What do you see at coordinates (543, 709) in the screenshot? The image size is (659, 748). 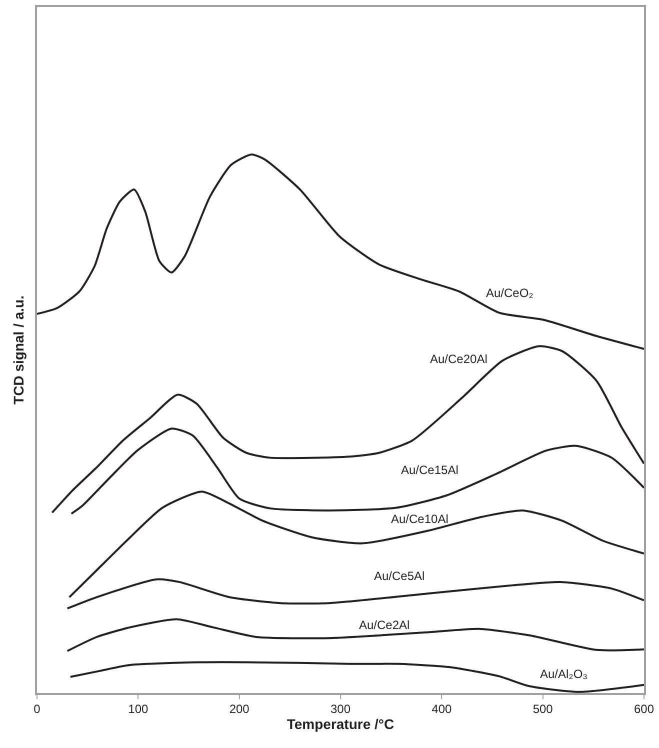 I see `x-tick-label: 500` at bounding box center [543, 709].